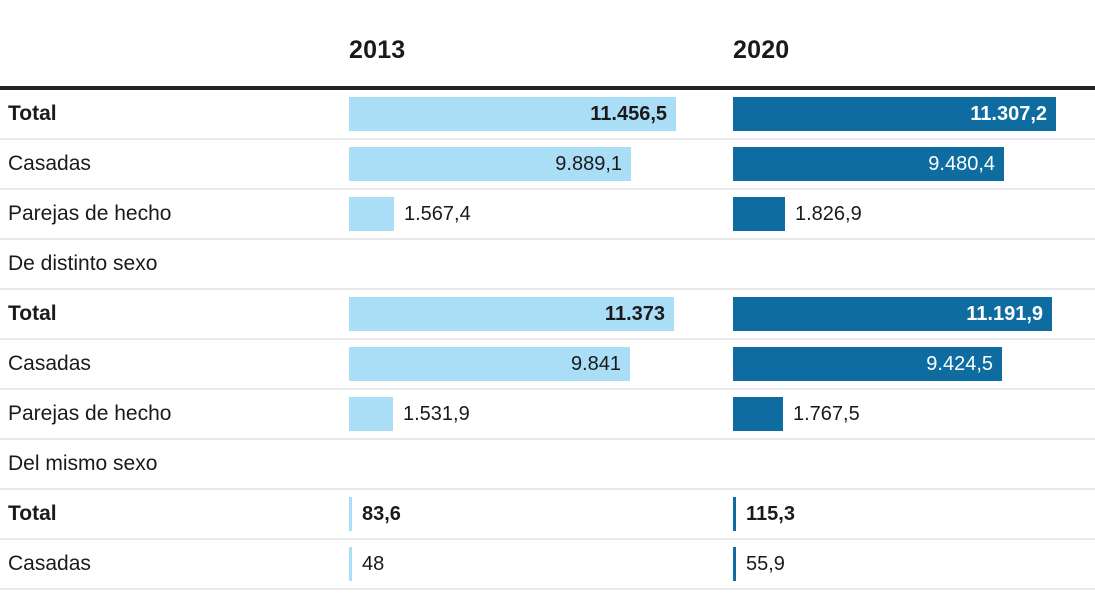 Image resolution: width=1095 pixels, height=600 pixels. What do you see at coordinates (914, 214) in the screenshot?
I see `bar-cell-2020: 1.826,9` at bounding box center [914, 214].